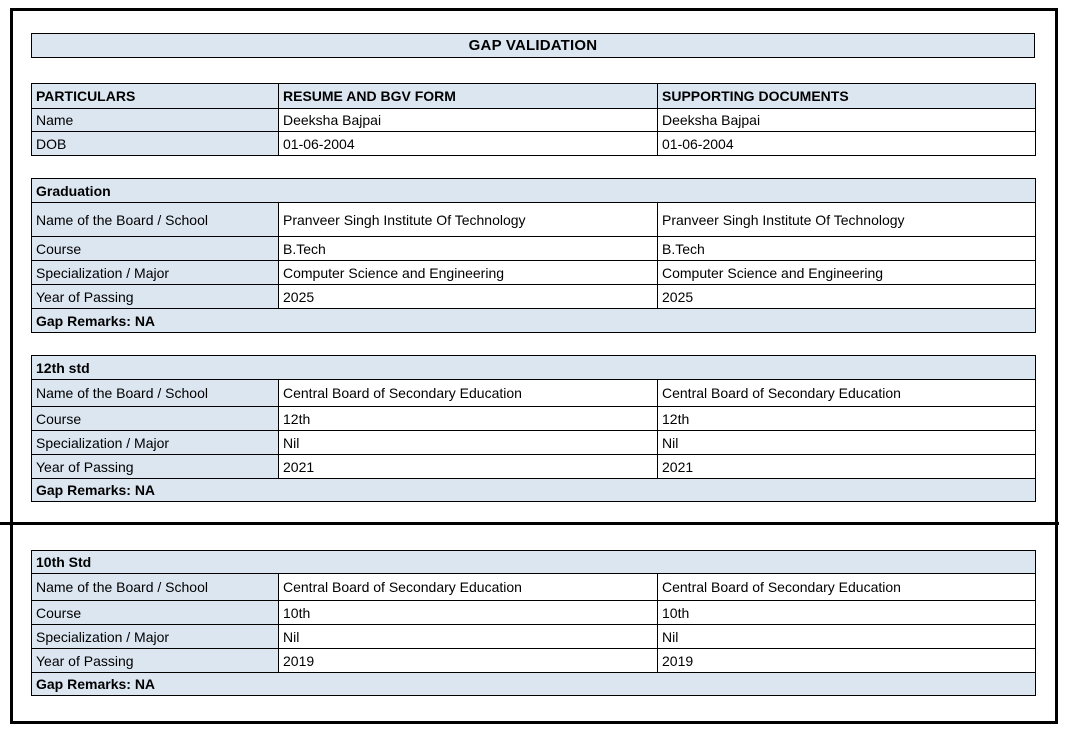  What do you see at coordinates (468, 143) in the screenshot?
I see `value-cell-resume: 01-06-2004` at bounding box center [468, 143].